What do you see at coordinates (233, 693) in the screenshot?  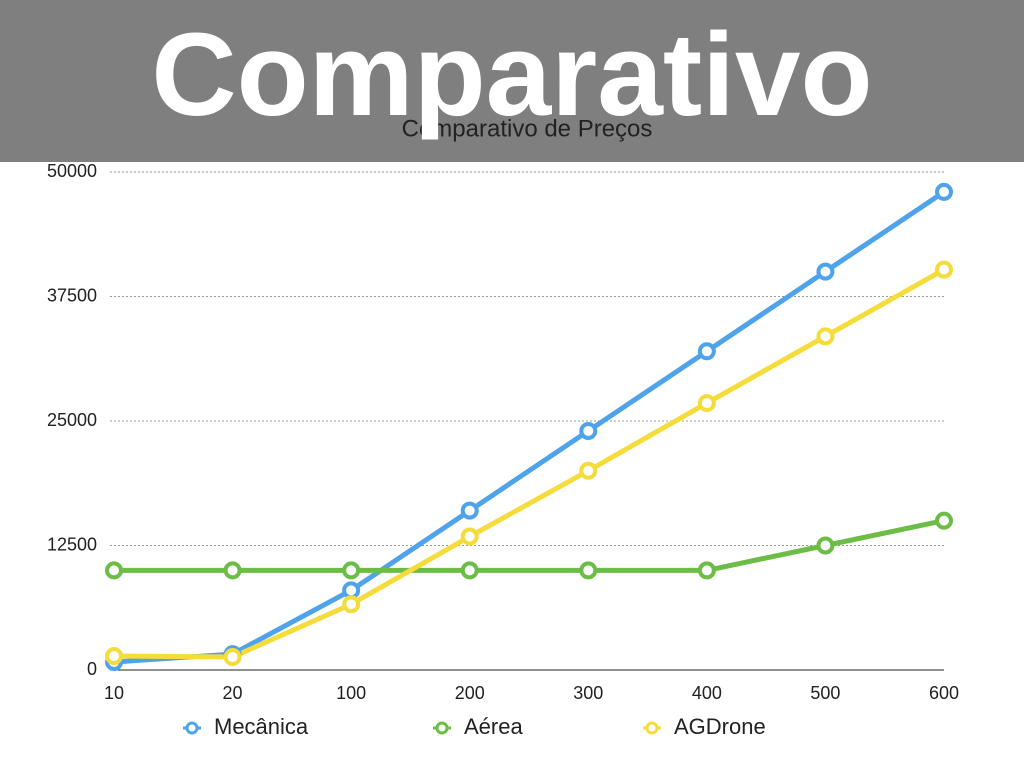 I see `x-tick-label: 20` at bounding box center [233, 693].